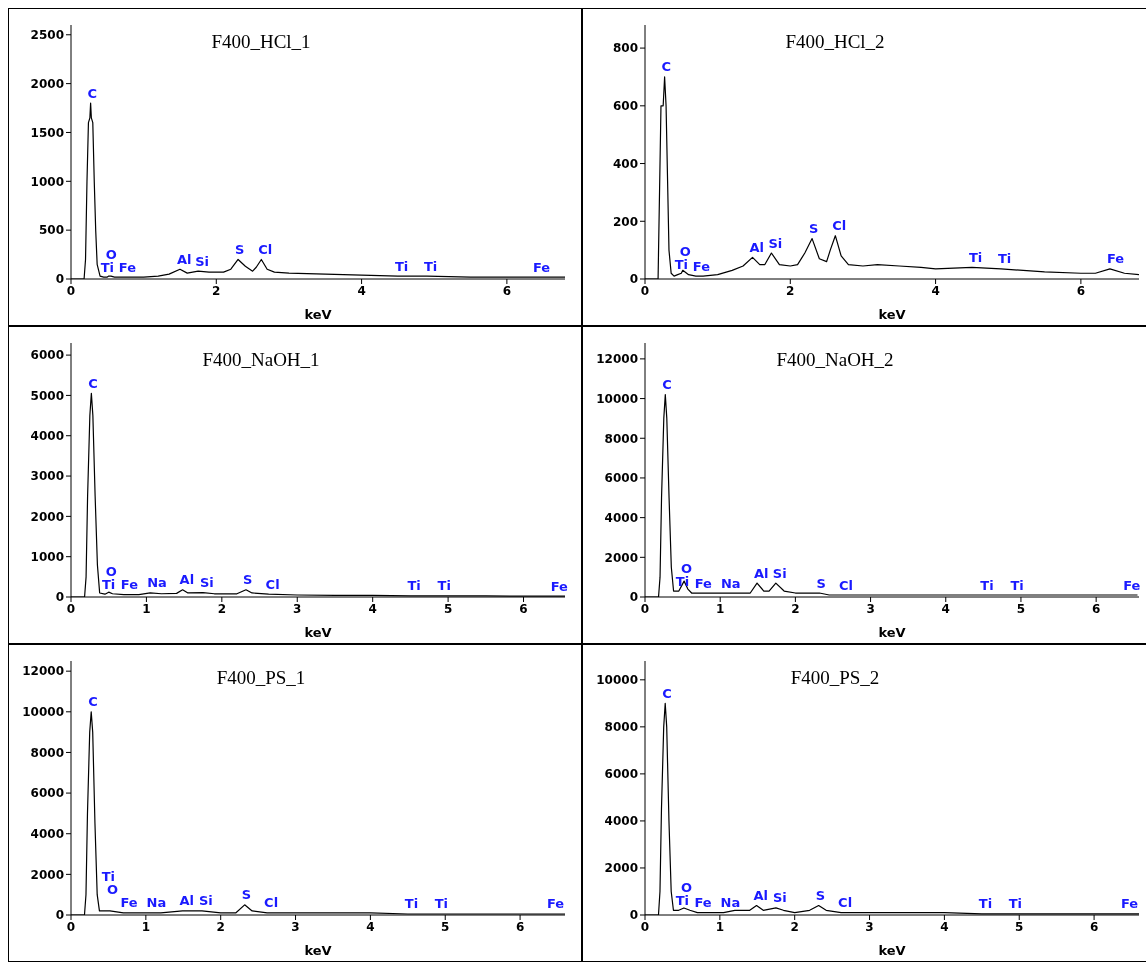 This screenshot has height=973, width=1146. What do you see at coordinates (835, 677) in the screenshot?
I see `chart-title: F400_PS_2` at bounding box center [835, 677].